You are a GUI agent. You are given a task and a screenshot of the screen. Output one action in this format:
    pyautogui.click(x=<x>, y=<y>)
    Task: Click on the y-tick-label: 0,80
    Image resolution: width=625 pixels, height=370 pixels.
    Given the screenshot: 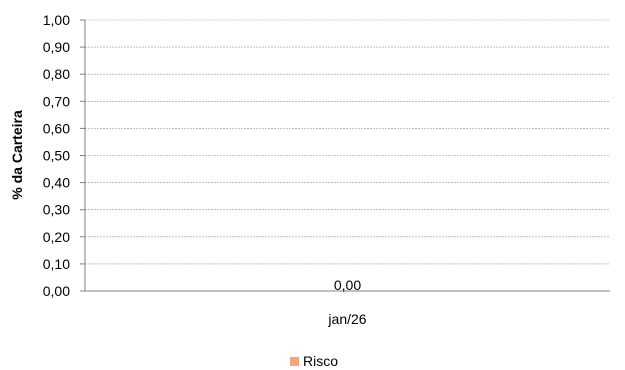 What is the action you would take?
    pyautogui.click(x=56, y=74)
    